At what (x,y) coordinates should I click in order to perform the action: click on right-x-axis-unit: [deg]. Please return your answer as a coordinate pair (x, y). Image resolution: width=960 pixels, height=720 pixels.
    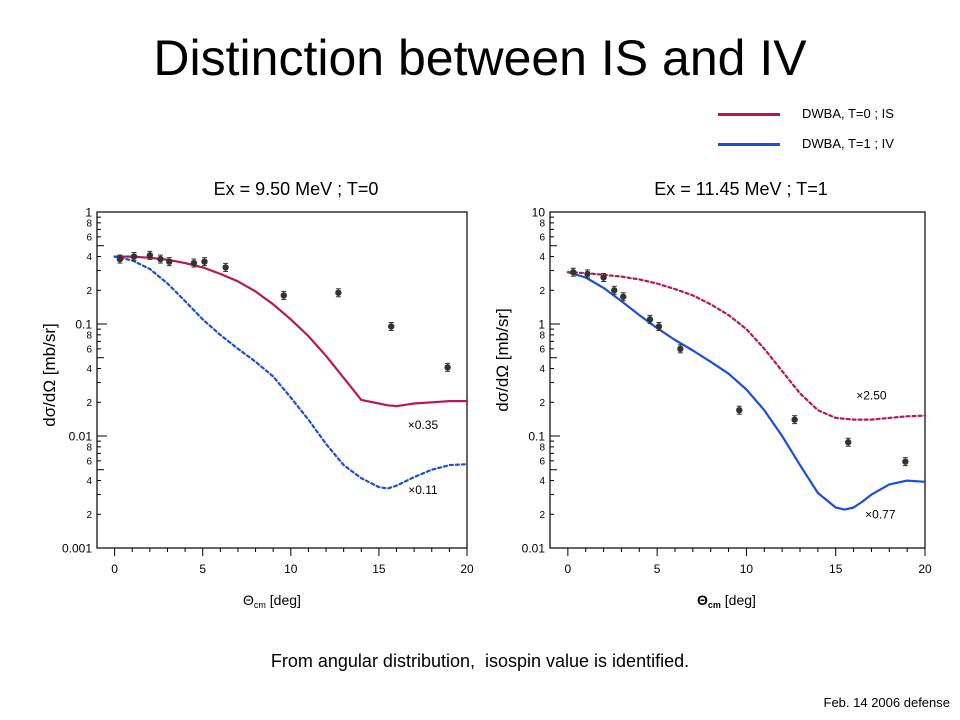
    Looking at the image, I should click on (740, 600).